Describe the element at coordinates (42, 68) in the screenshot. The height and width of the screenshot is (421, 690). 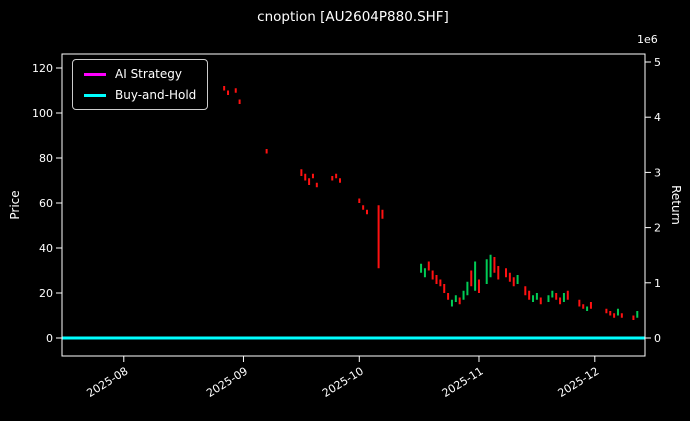
I see `svg-text: 120` at that location.